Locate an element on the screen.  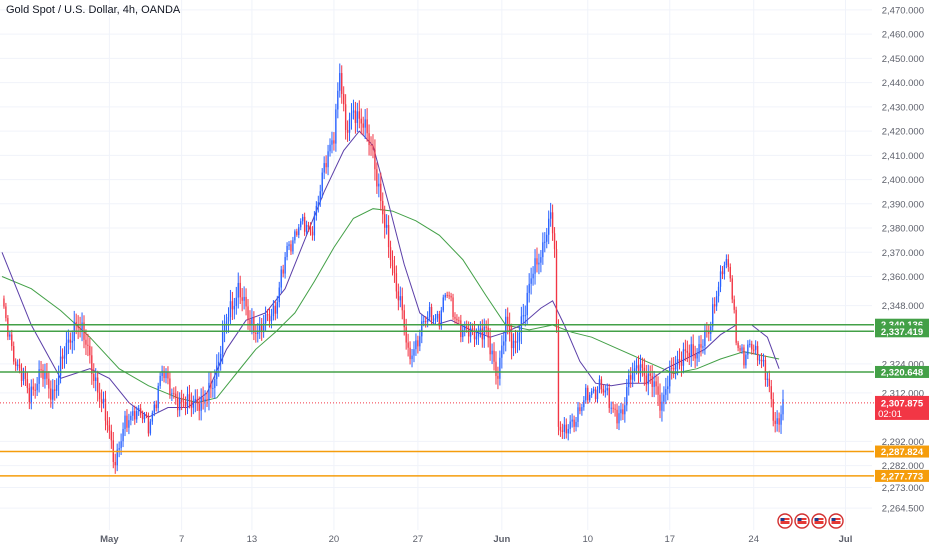
price-axis-background is located at coordinates (903, 265).